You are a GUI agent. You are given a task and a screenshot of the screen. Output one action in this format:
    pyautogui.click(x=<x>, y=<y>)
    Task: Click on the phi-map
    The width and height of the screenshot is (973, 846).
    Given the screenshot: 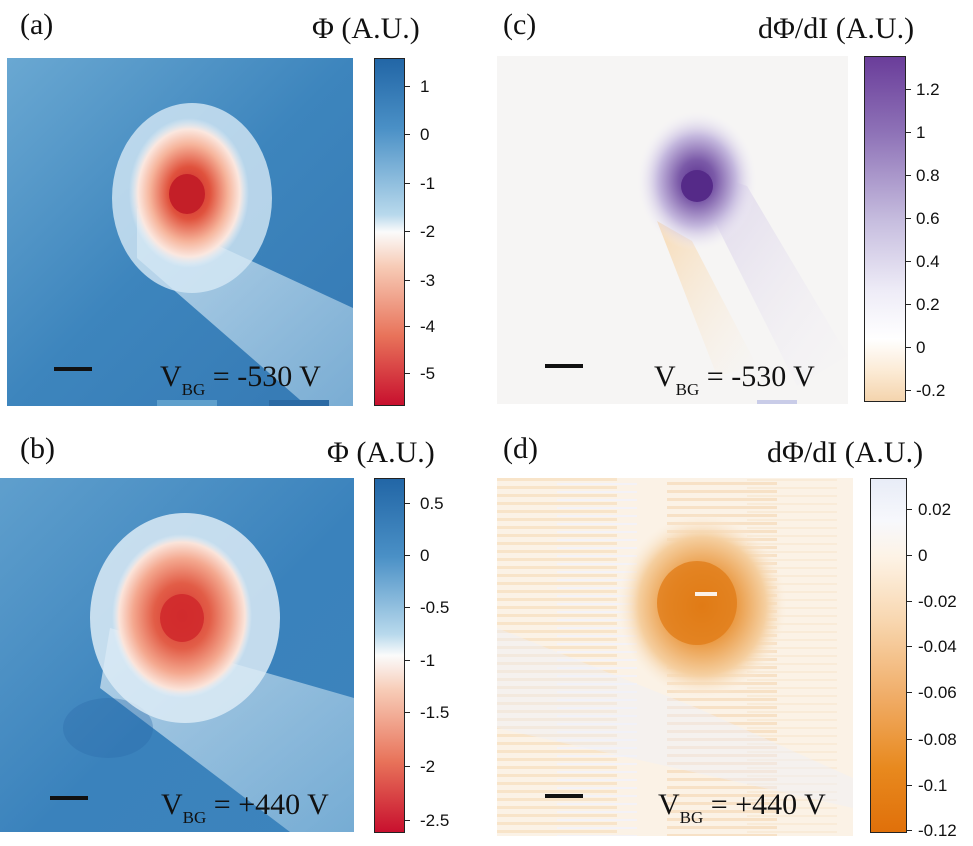 What is the action you would take?
    pyautogui.click(x=180, y=232)
    